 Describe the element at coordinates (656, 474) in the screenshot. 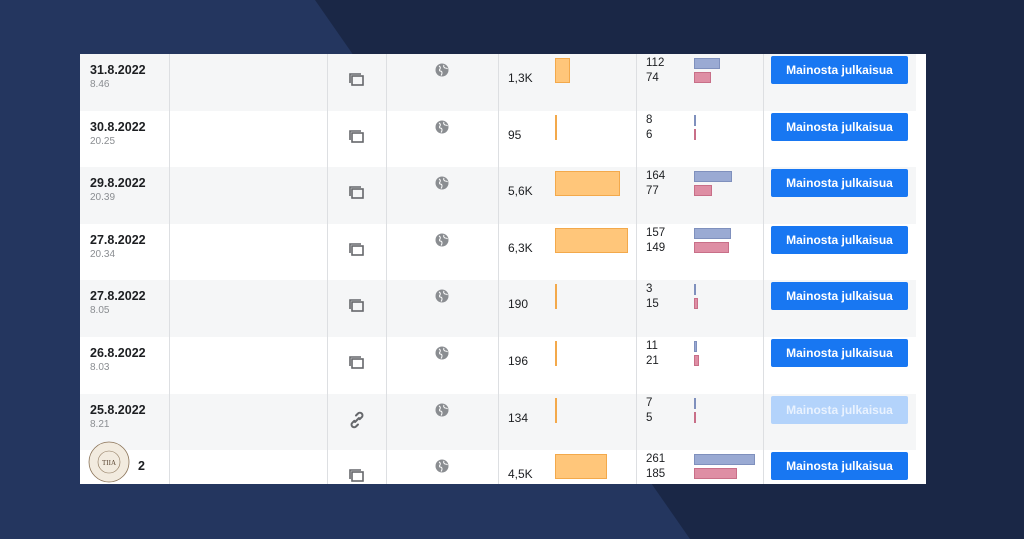

I see `engagement-secondary-value: 185` at that location.